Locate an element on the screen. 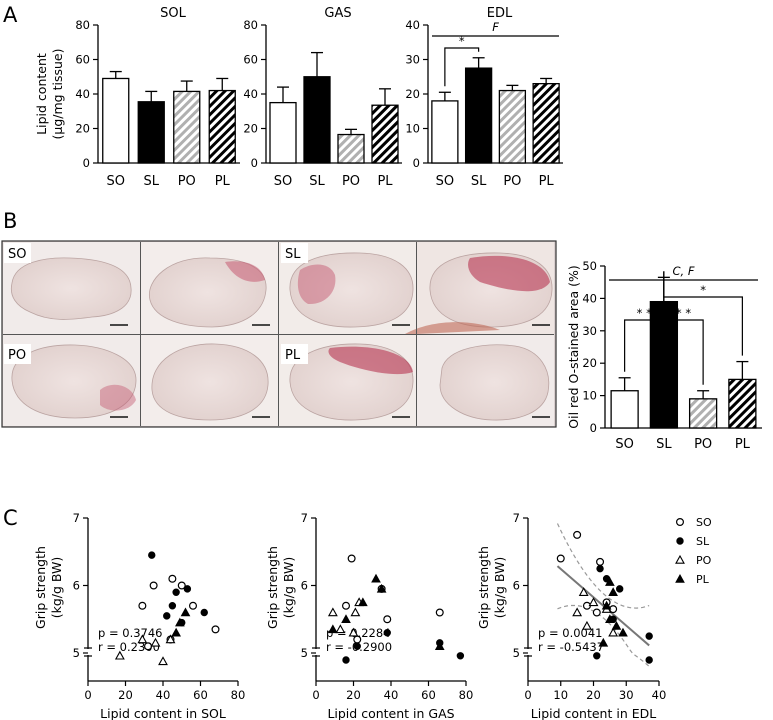 This screenshot has width=773, height=720. x-axis-label-group: Lipid content in GAS(μg/mg) is located at coordinates (390, 713).